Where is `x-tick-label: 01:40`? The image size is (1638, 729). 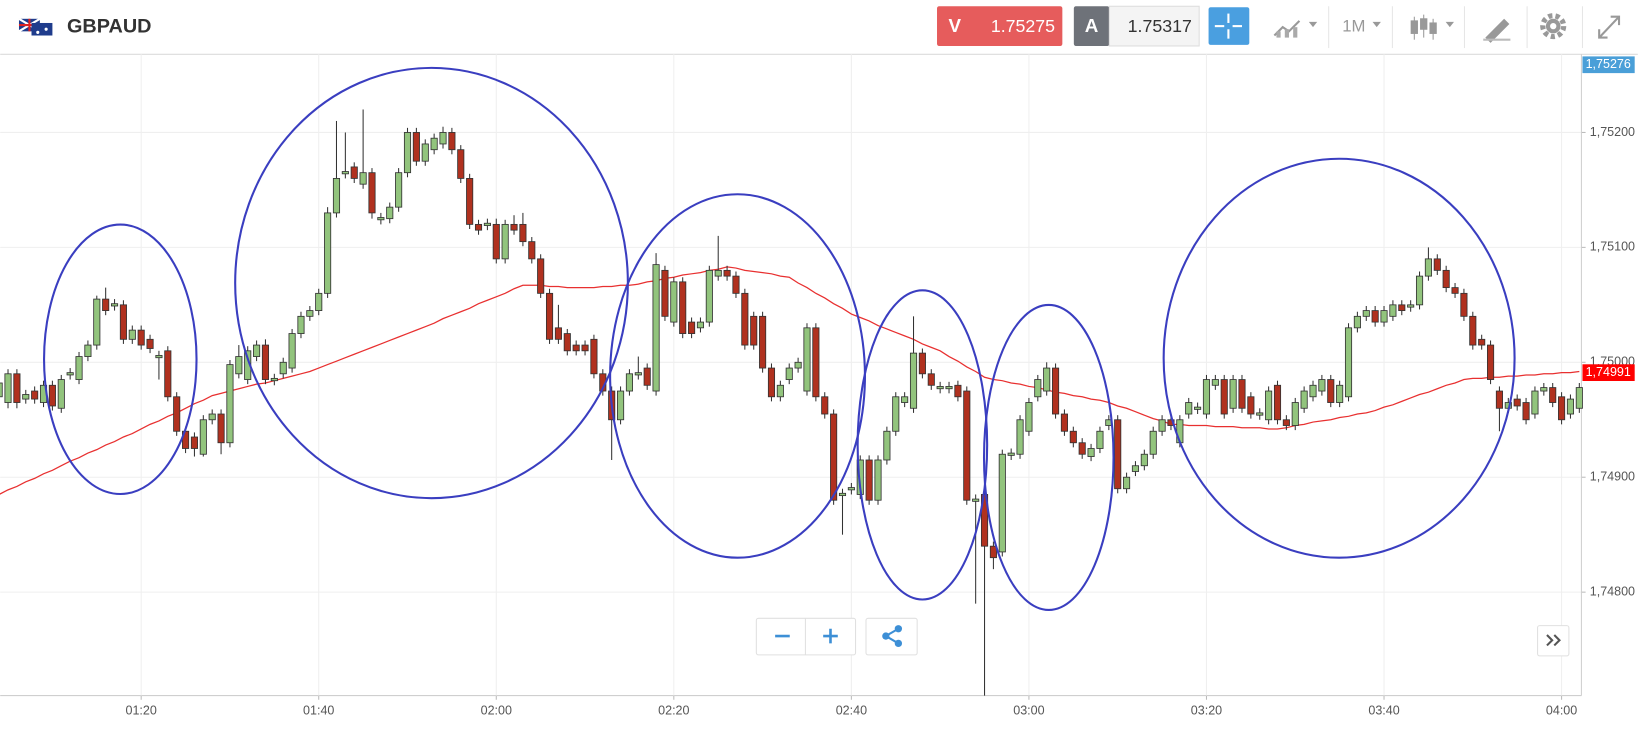 x-tick-label: 01:40 is located at coordinates (318, 711).